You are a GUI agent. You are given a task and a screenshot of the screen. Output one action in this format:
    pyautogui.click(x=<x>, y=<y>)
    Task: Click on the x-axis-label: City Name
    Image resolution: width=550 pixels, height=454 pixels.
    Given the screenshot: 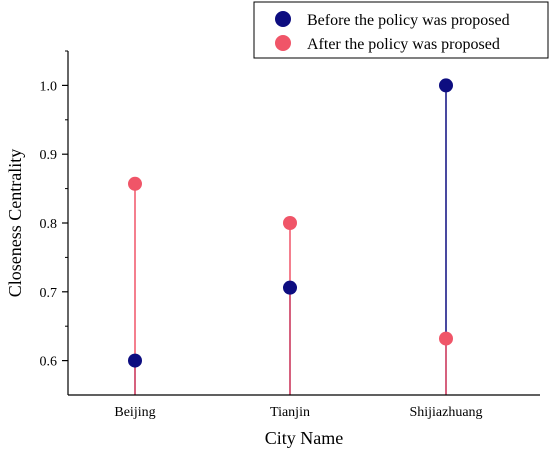 What is the action you would take?
    pyautogui.click(x=304, y=438)
    